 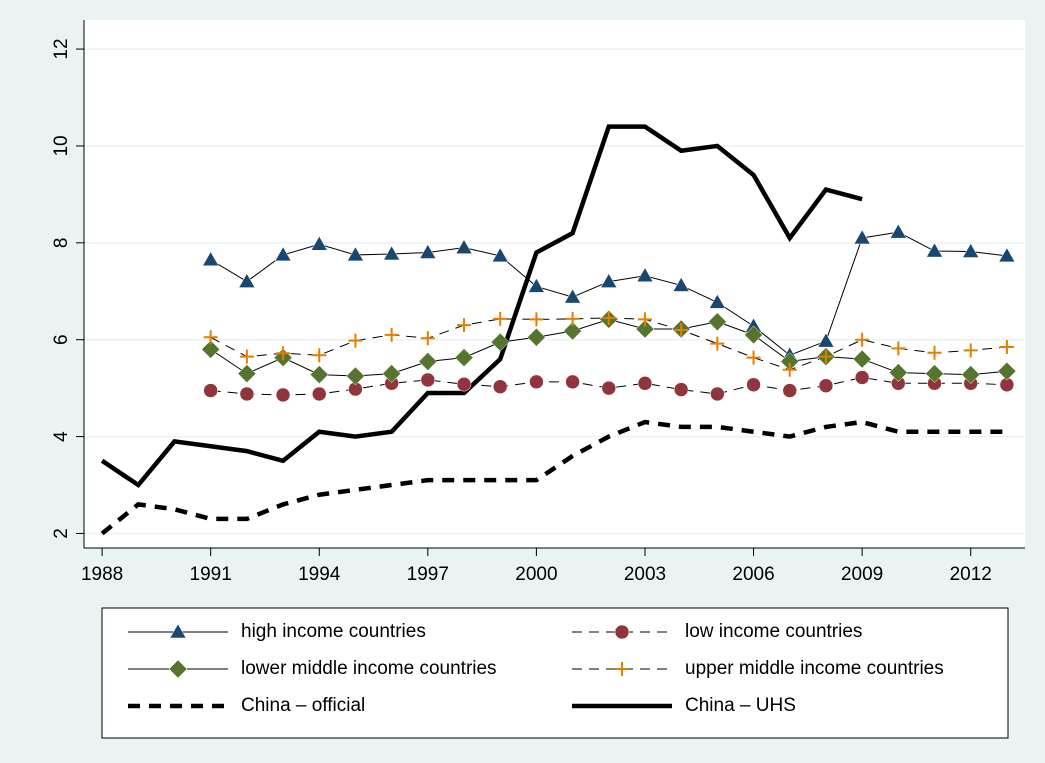 What do you see at coordinates (61, 533) in the screenshot?
I see `y-tick-label: 2` at bounding box center [61, 533].